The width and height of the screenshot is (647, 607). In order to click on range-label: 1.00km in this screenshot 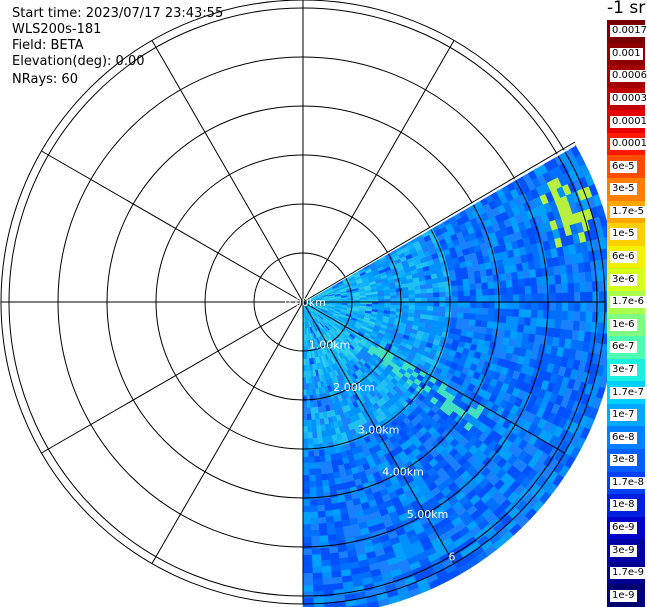, I will do `click(330, 344)`.